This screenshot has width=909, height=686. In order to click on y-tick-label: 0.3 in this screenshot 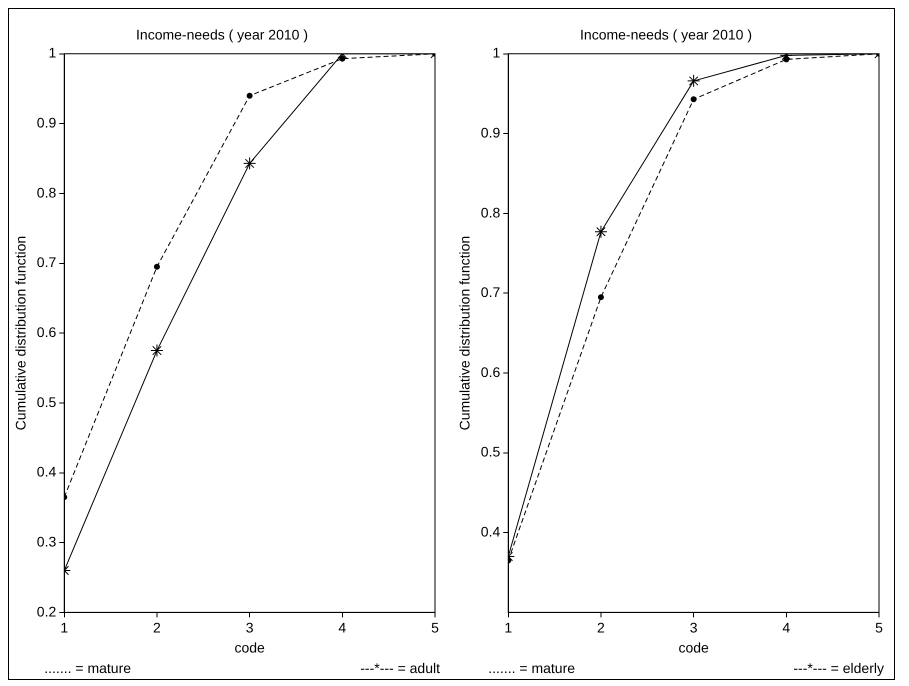, I will do `click(46, 541)`.